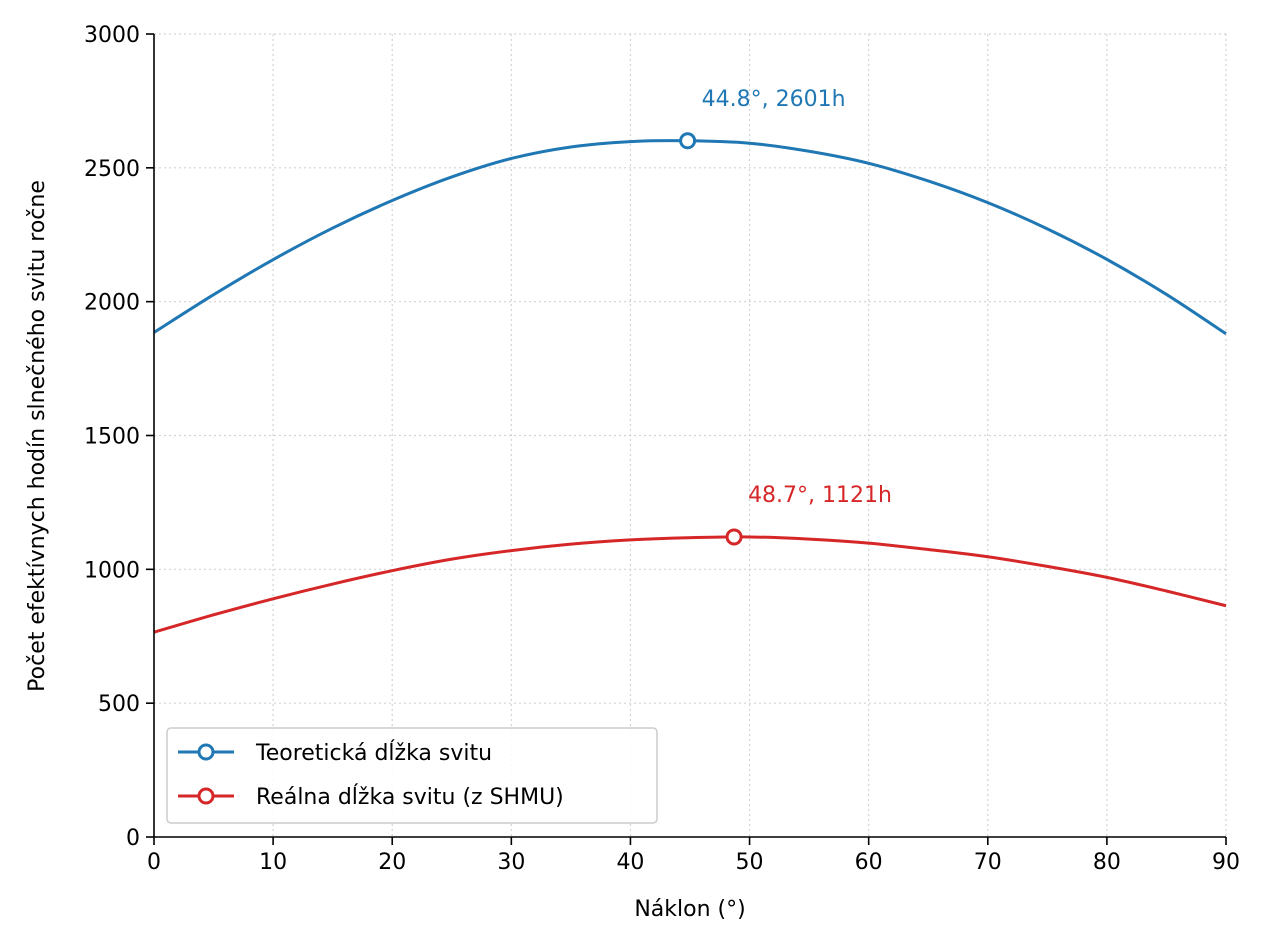  What do you see at coordinates (750, 862) in the screenshot?
I see `x-tick-label: 50` at bounding box center [750, 862].